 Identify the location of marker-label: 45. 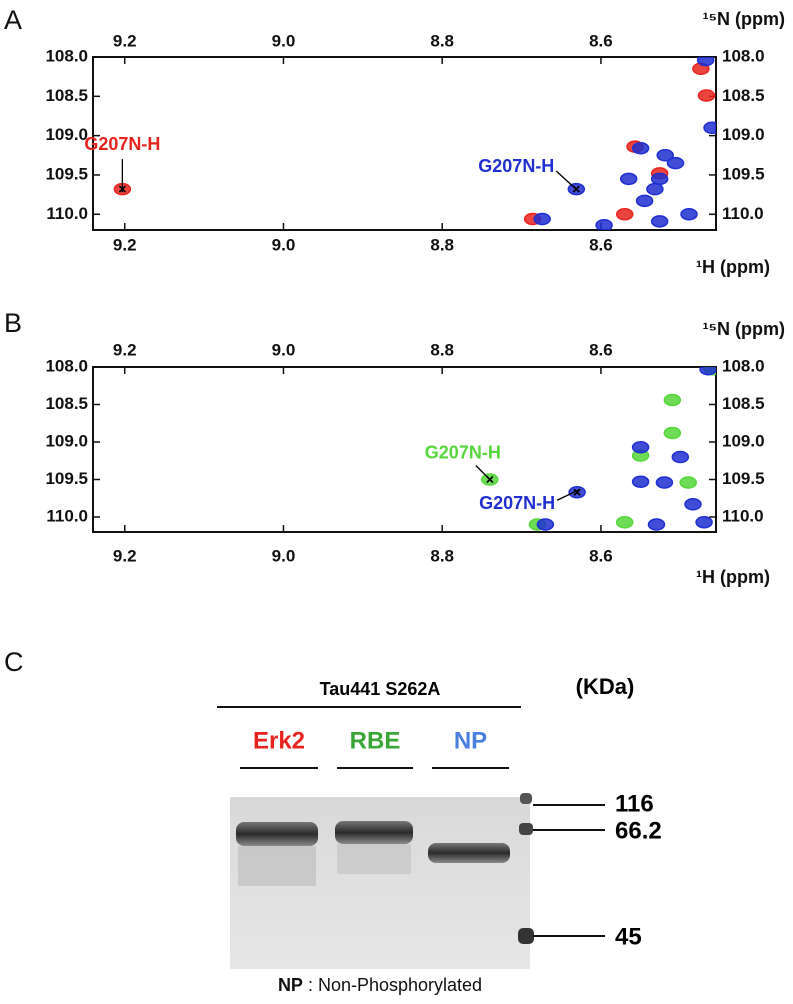
(628, 936).